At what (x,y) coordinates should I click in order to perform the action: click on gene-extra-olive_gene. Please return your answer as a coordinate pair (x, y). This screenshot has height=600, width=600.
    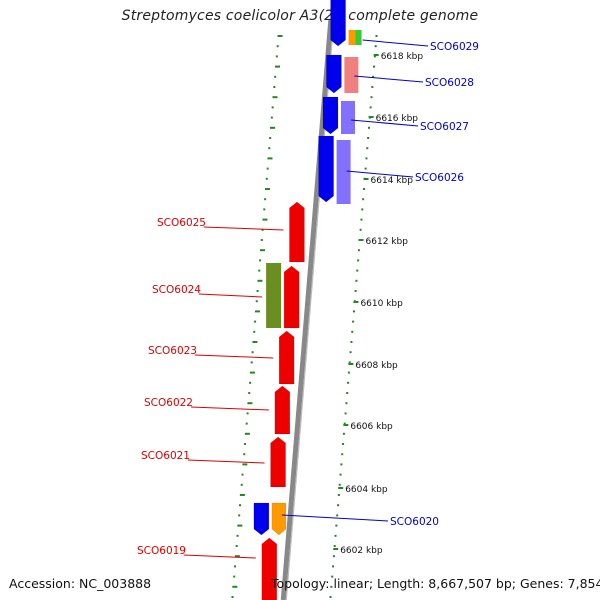
    Looking at the image, I should click on (274, 295).